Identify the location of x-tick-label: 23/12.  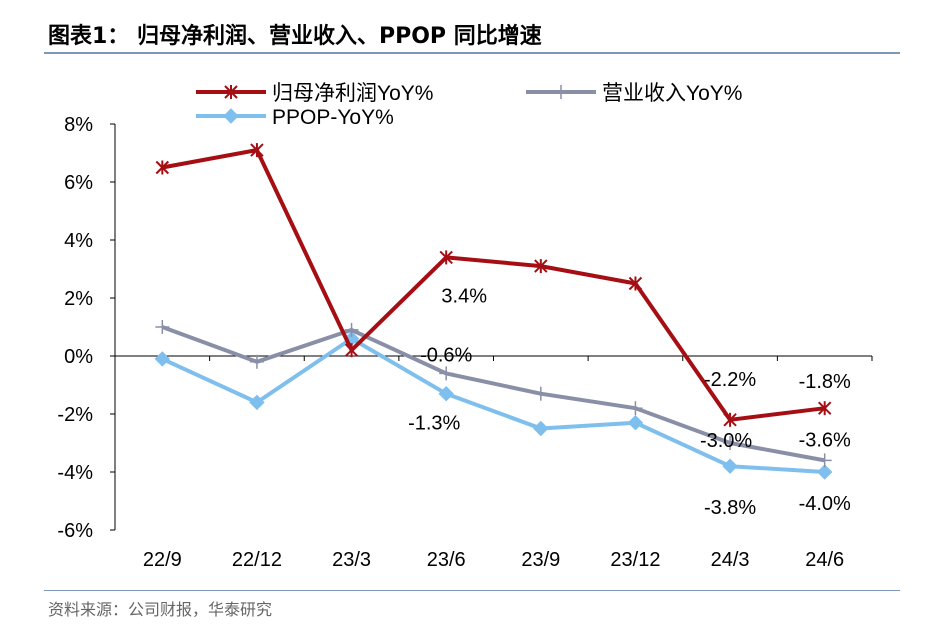
(635, 560).